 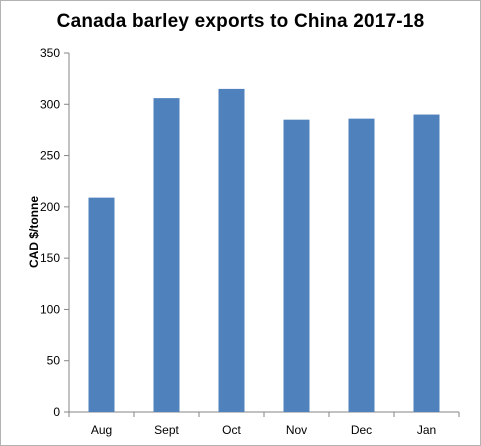 I want to click on bar-oct, so click(x=231, y=250).